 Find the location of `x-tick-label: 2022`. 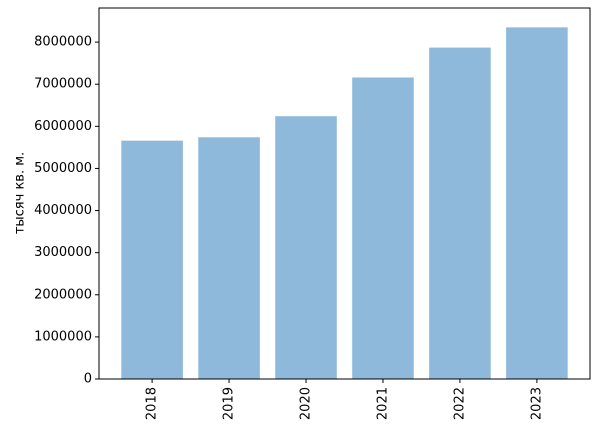

x-tick-label: 2022 is located at coordinates (459, 403).